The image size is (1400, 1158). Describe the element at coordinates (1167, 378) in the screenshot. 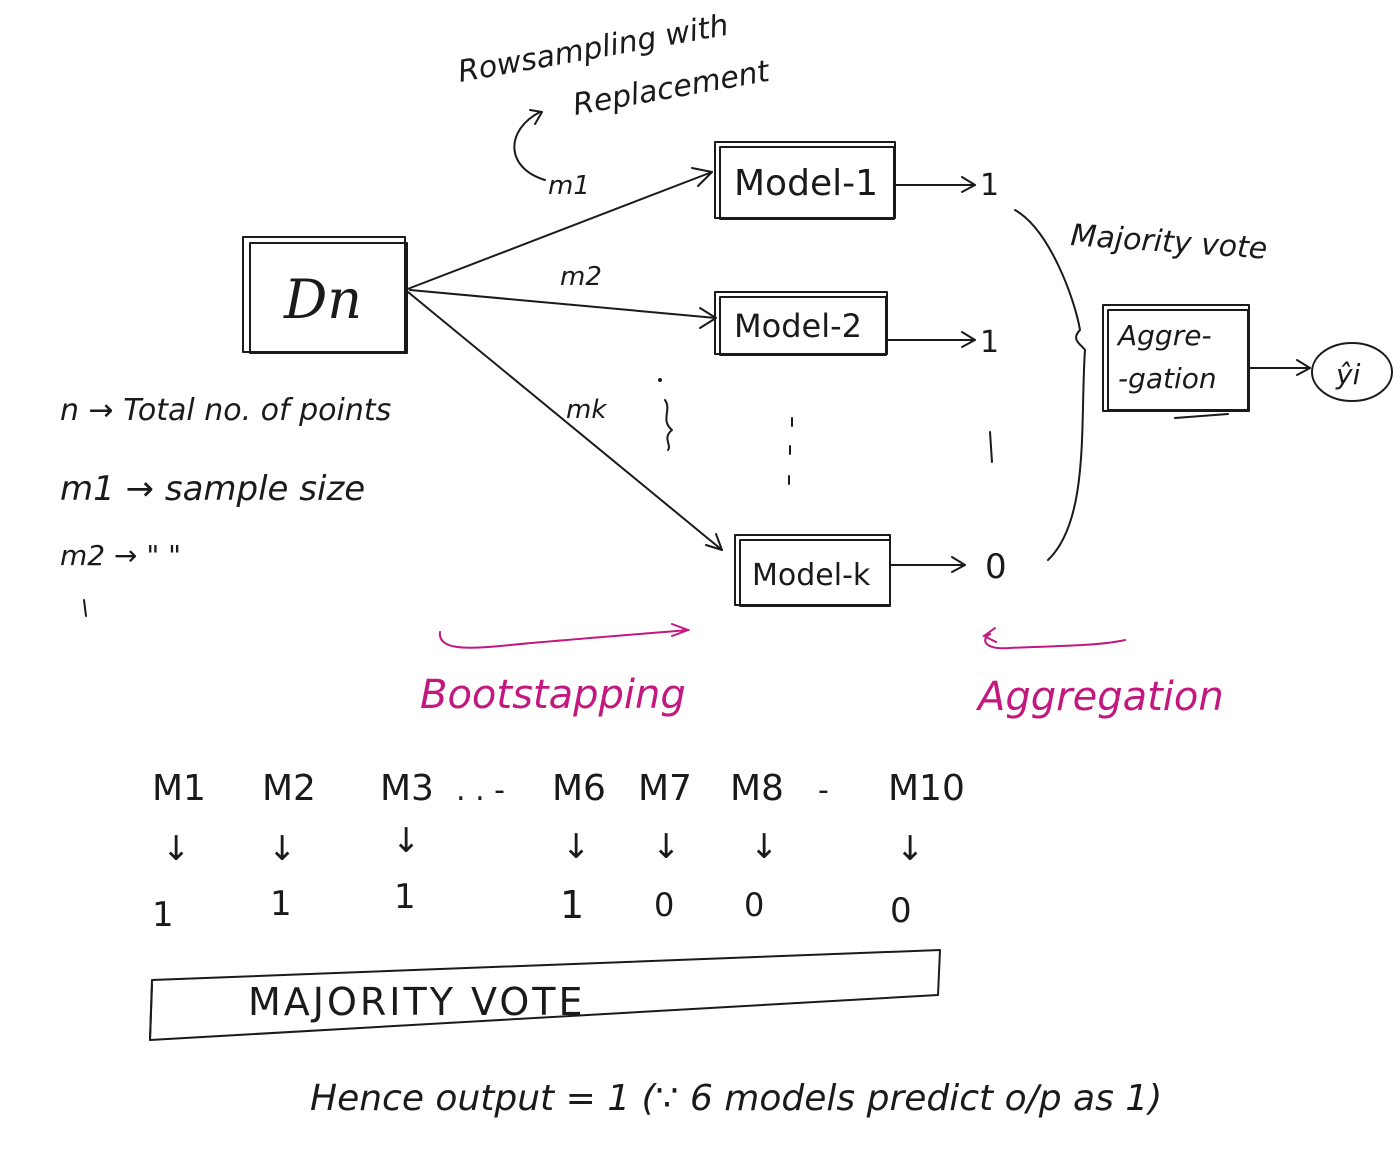

I see `aggregation-line2: -gation` at that location.